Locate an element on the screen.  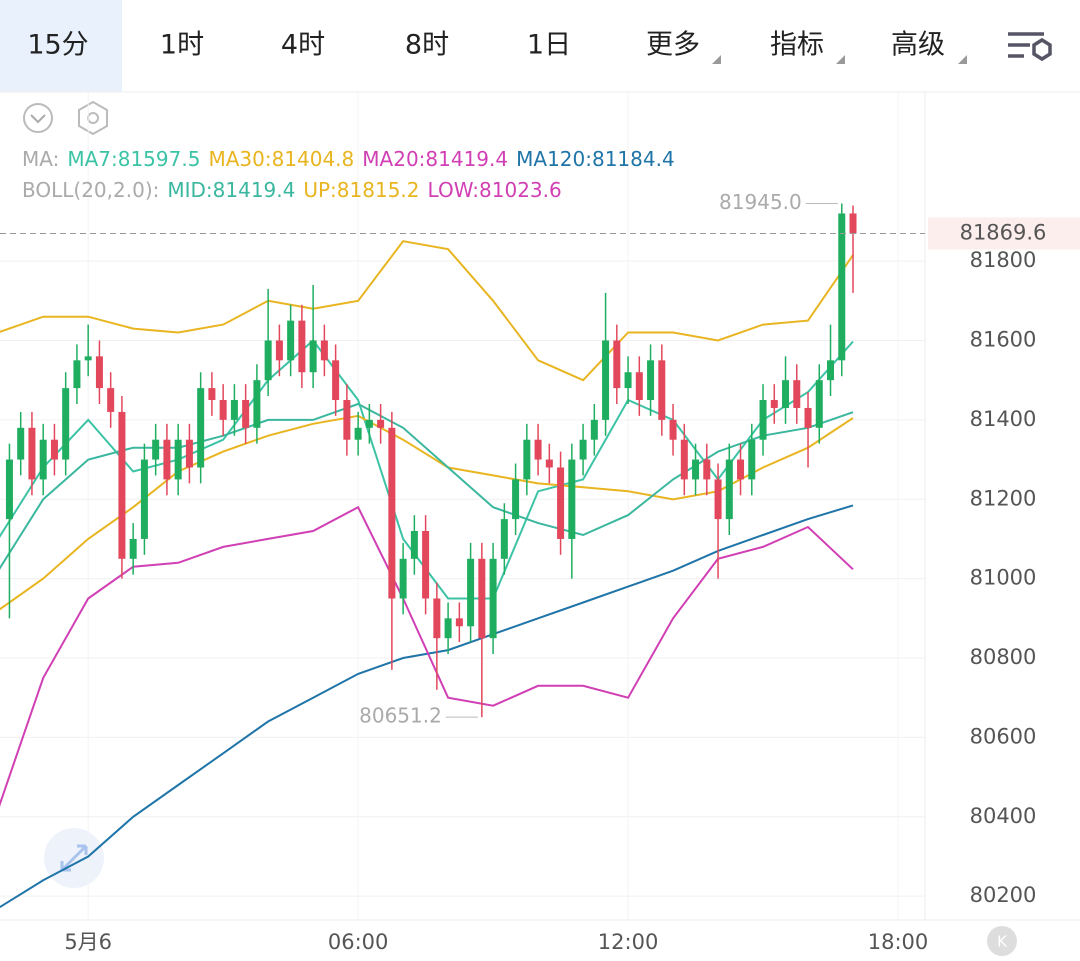
tab: 指标 is located at coordinates (797, 45).